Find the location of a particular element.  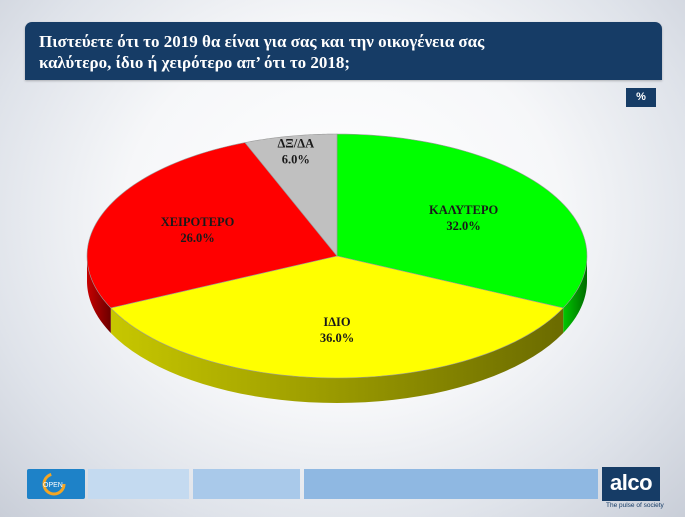

slice-label-3: ΔΞ/ΔΑ is located at coordinates (295, 144).